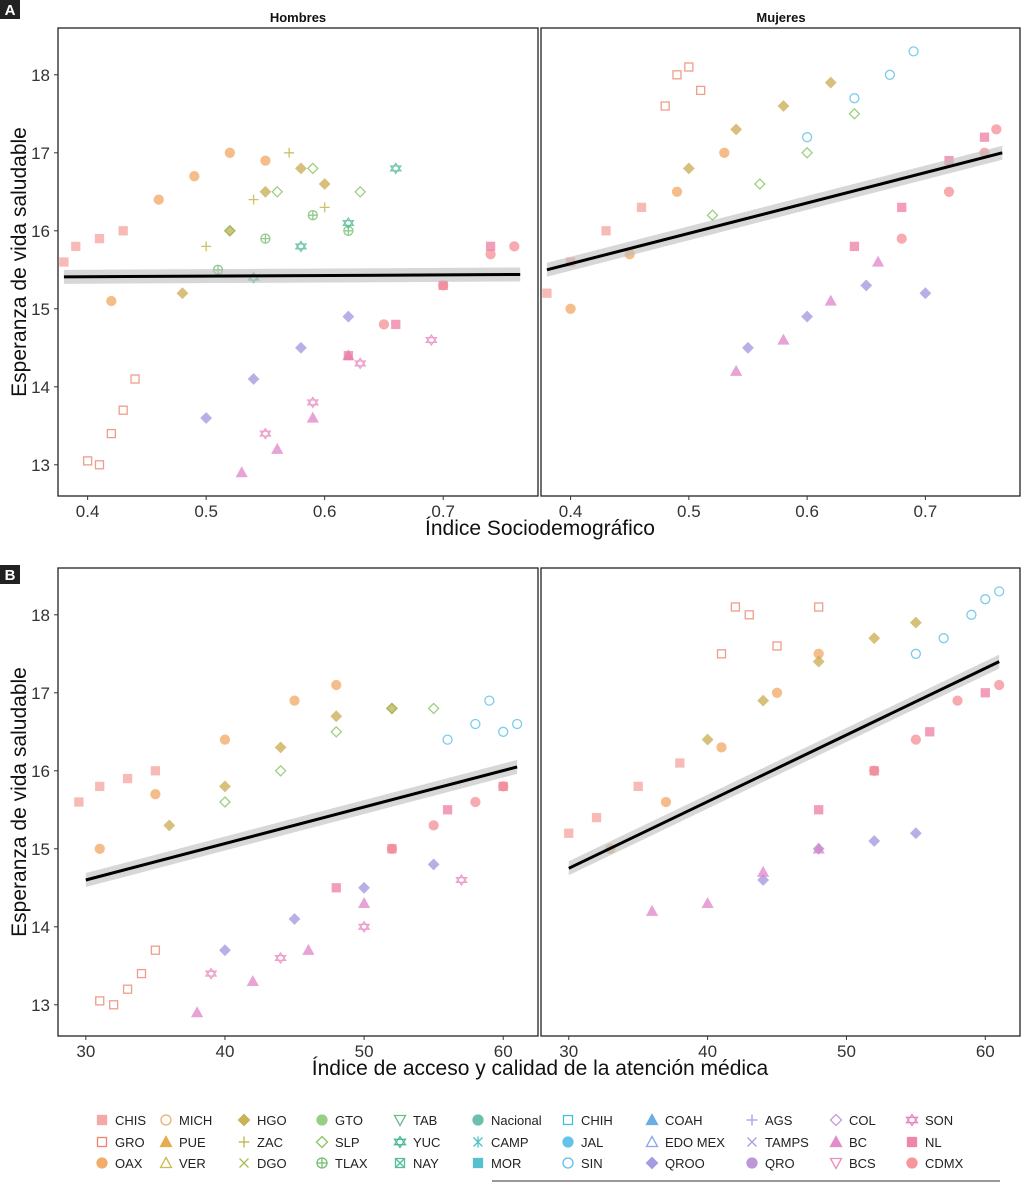  What do you see at coordinates (787, 1142) in the screenshot?
I see `legend-label: TAMPS` at bounding box center [787, 1142].